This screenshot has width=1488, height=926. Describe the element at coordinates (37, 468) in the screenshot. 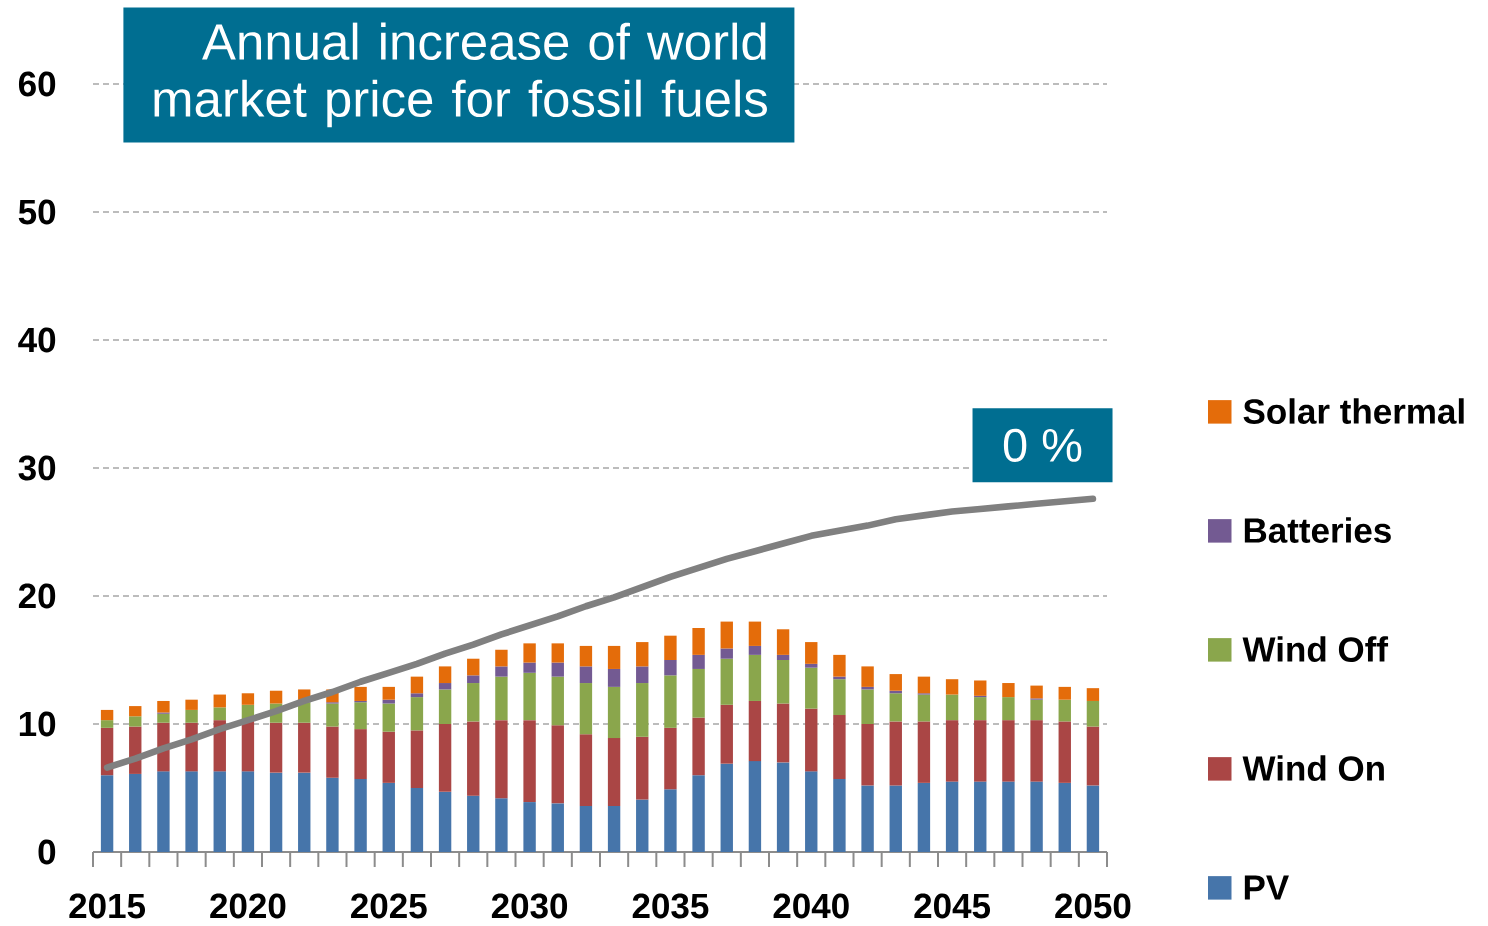

I see `y-tick-label: 30` at that location.